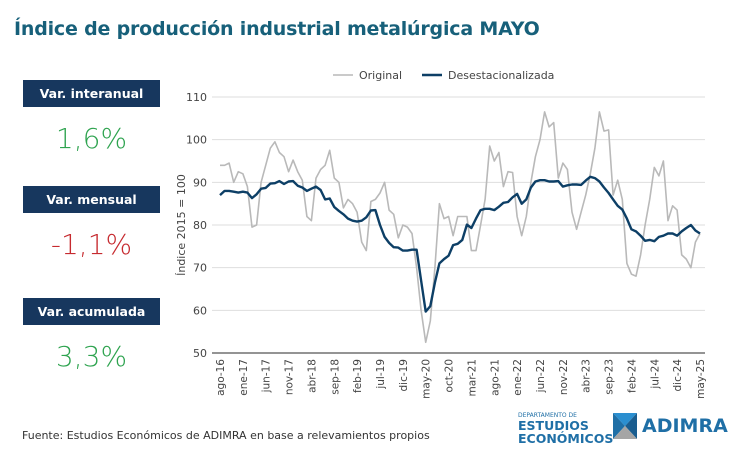 Image resolution: width=730 pixels, height=458 pixels. Describe the element at coordinates (541, 376) in the screenshot. I see `x-tick-label: jun-22` at that location.